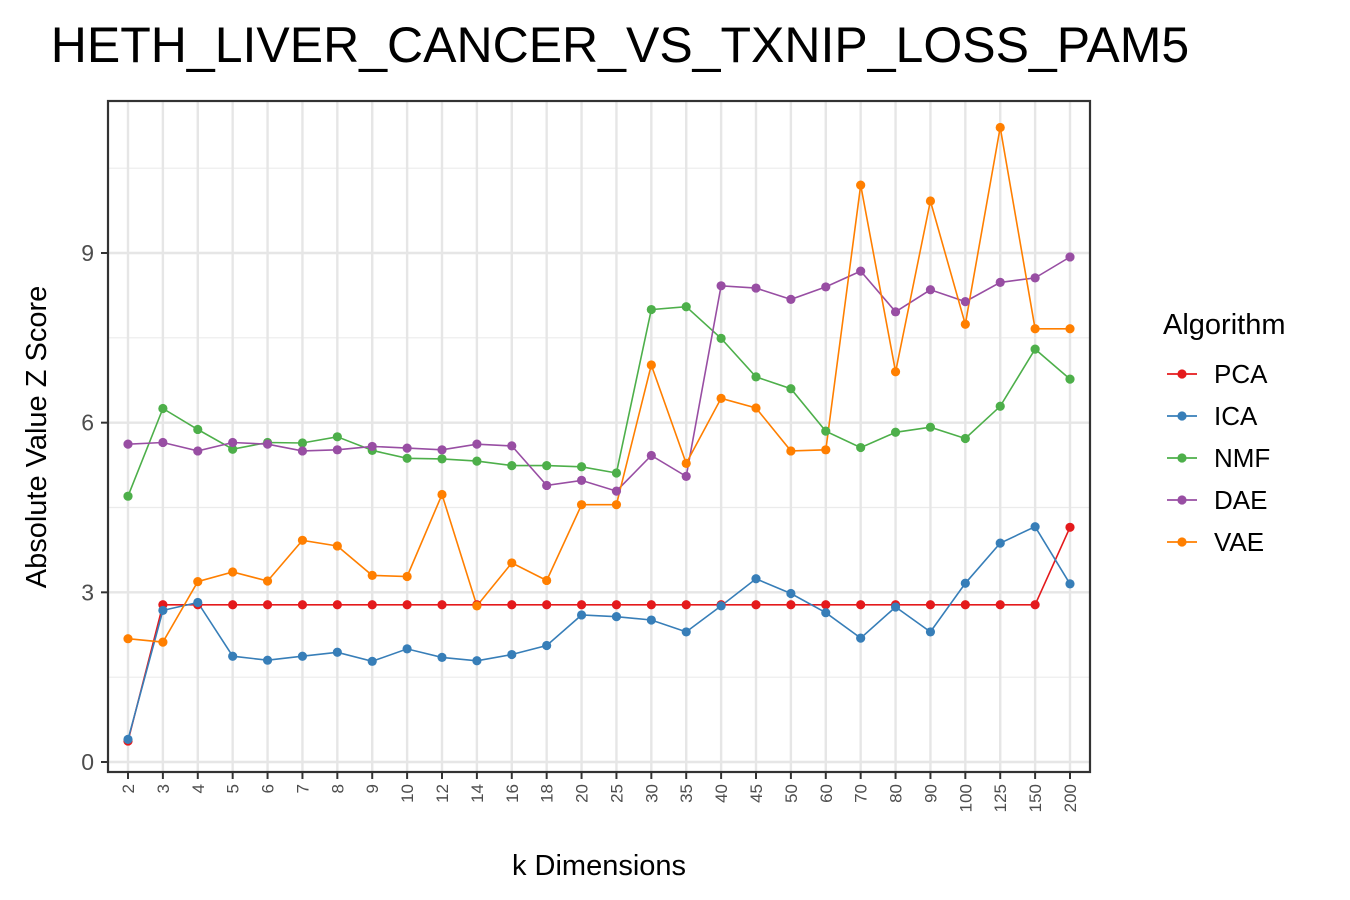 The width and height of the screenshot is (1350, 900). I want to click on y-tick-label: 6, so click(87, 423).